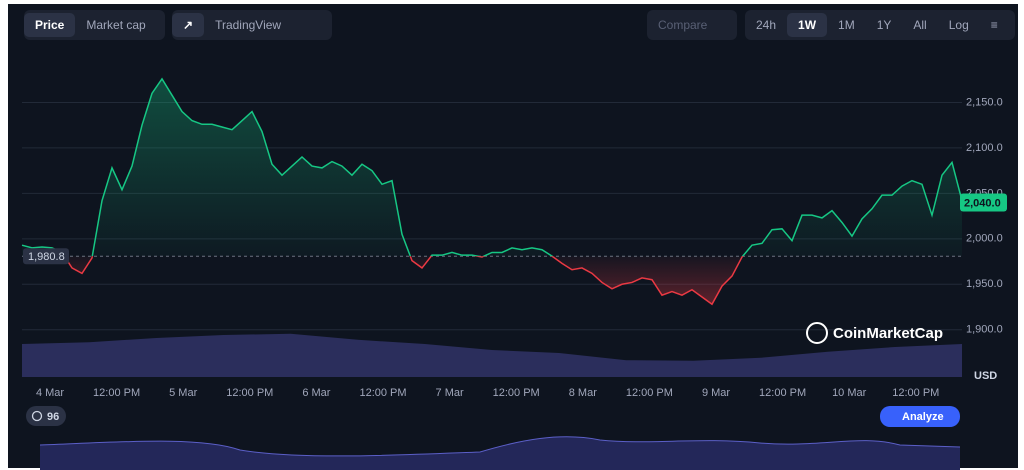 The width and height of the screenshot is (1024, 470). Describe the element at coordinates (50, 25) in the screenshot. I see `tab: Price` at that location.